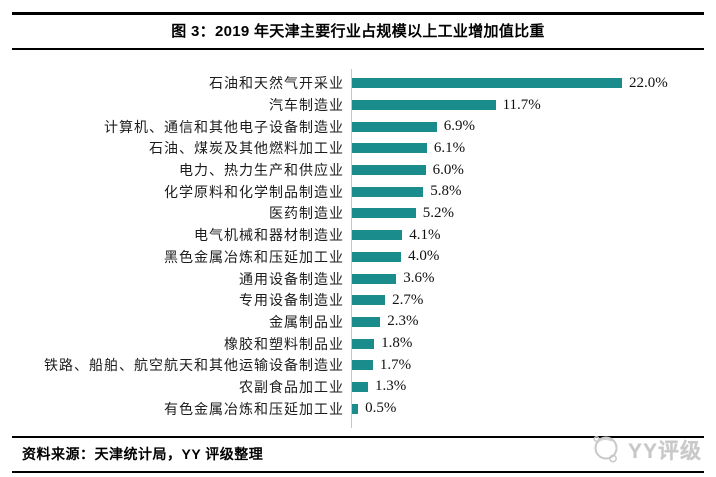  What do you see at coordinates (527, 191) in the screenshot?
I see `bar-track: 5.8%` at bounding box center [527, 191].